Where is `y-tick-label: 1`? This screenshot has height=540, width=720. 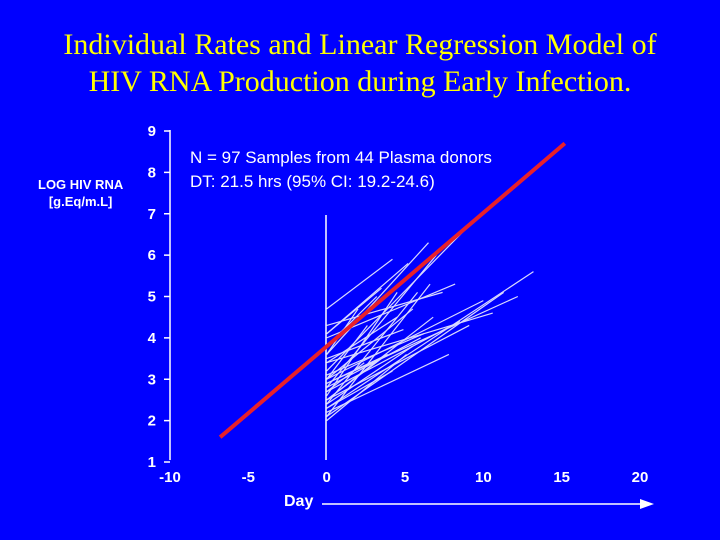
y-tick-label: 1 is located at coordinates (152, 462).